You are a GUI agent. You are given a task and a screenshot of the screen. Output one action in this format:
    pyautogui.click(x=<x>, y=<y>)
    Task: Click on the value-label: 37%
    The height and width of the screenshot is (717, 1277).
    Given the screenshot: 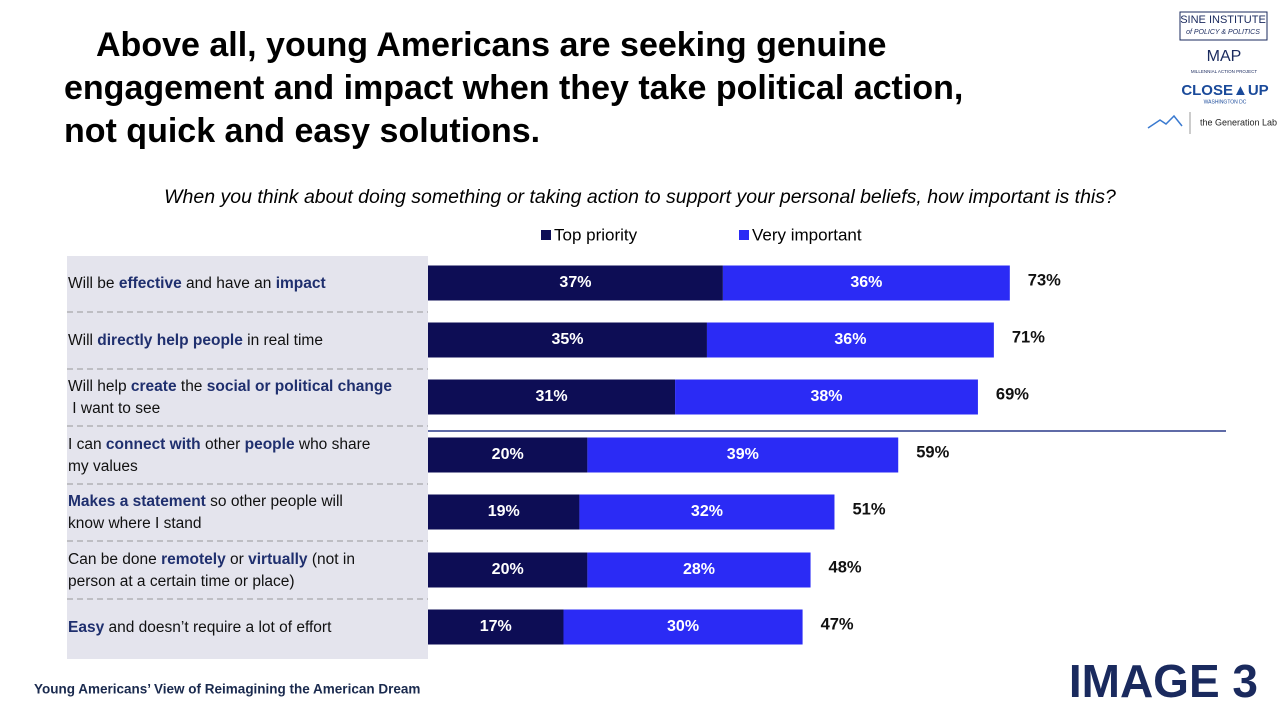 What is the action you would take?
    pyautogui.click(x=575, y=282)
    